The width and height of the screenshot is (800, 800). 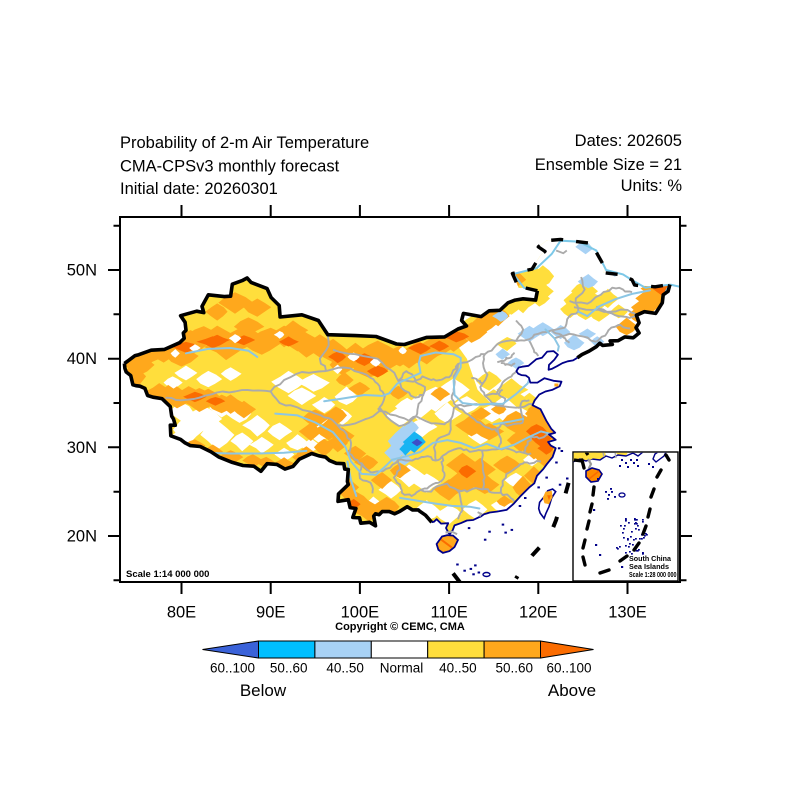 I want to click on svg-text: South China, so click(x=650, y=558).